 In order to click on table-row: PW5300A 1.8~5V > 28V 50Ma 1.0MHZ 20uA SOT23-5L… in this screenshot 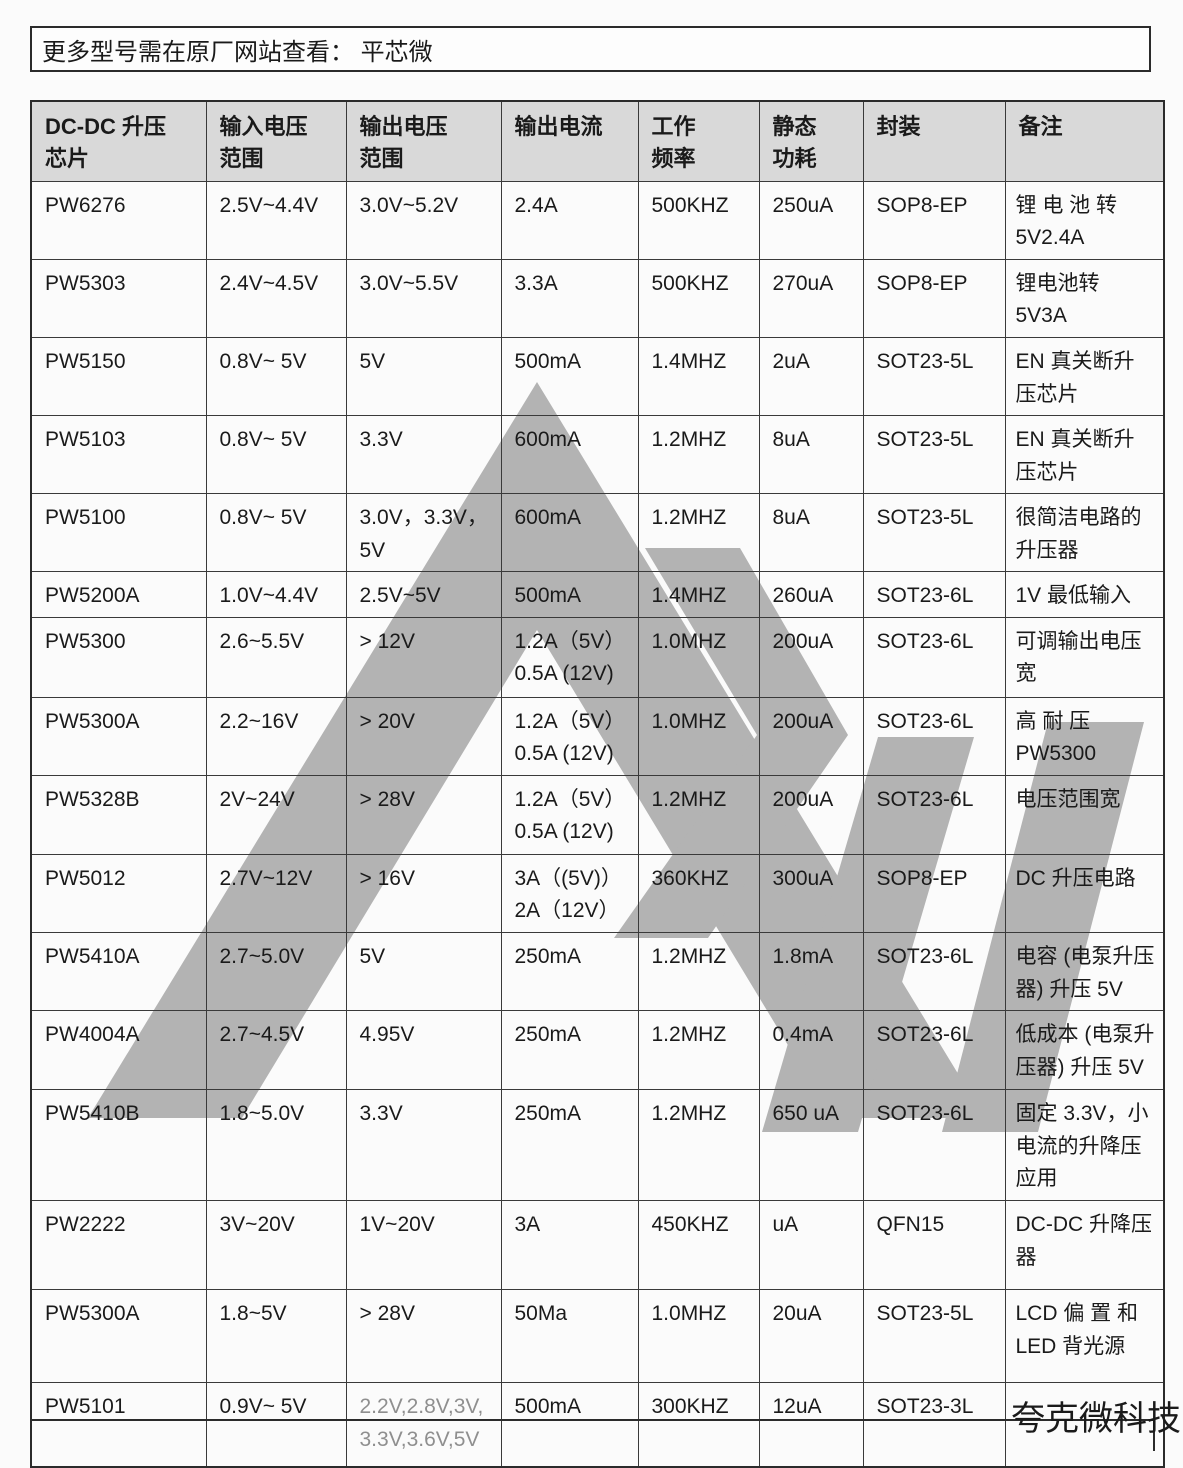, I will do `click(597, 1336)`.